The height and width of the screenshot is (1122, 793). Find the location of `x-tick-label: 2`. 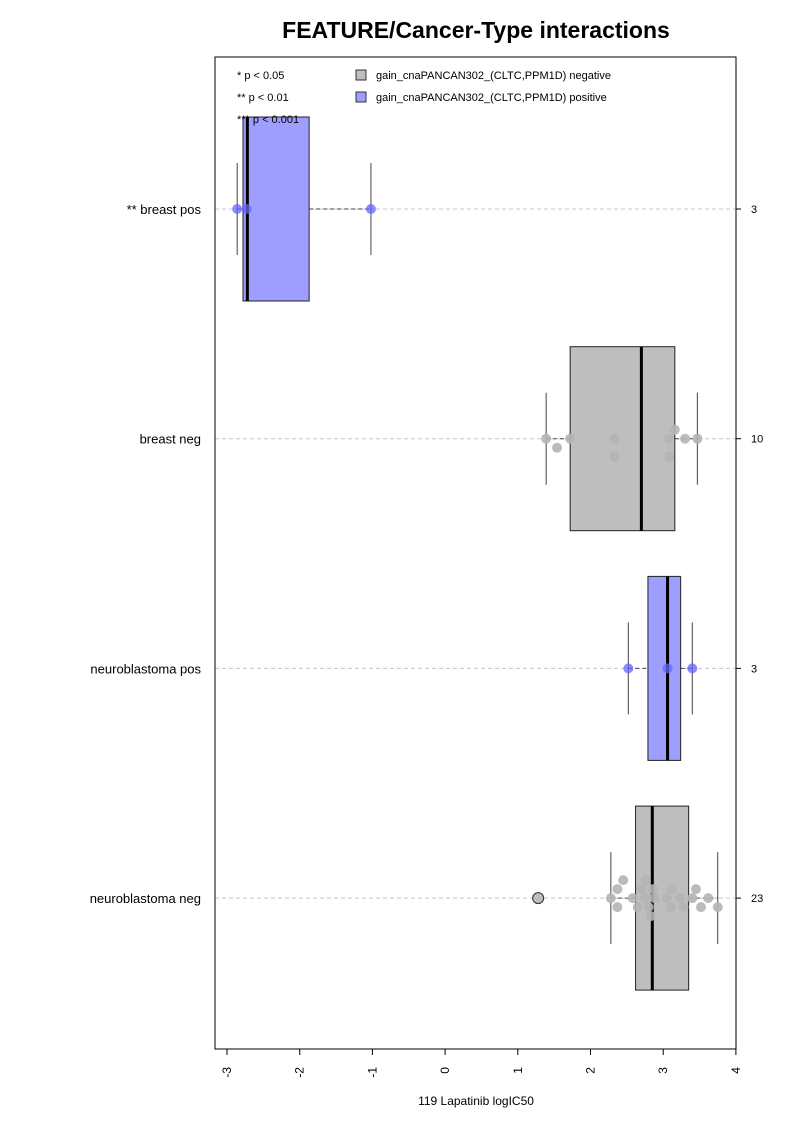

x-tick-label: 2 is located at coordinates (591, 1070).